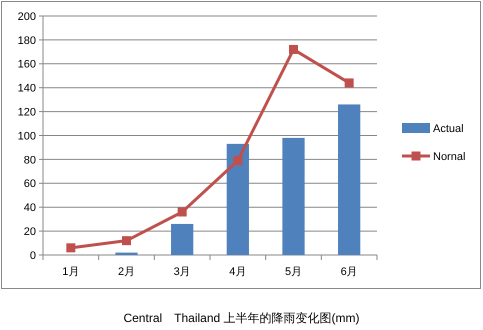  Describe the element at coordinates (30, 232) in the screenshot. I see `y-tick-label: 20` at that location.